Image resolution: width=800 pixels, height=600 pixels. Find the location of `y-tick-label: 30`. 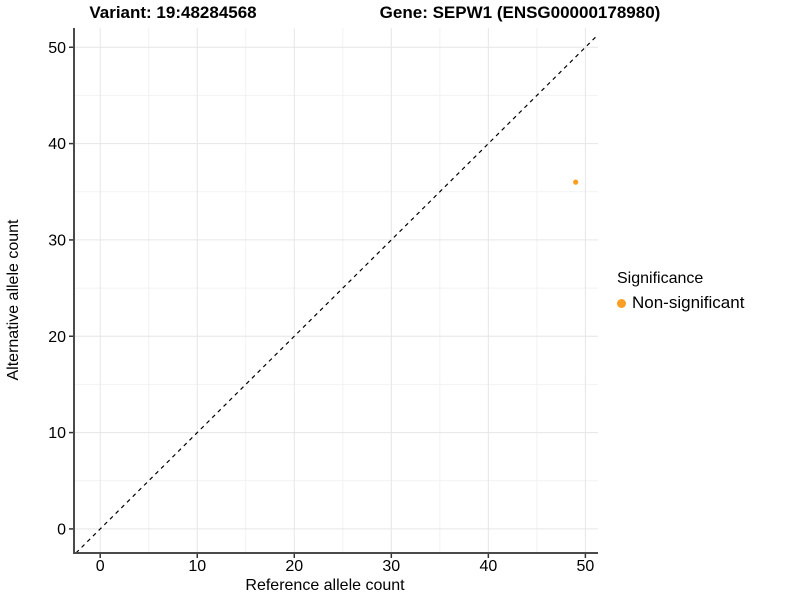

y-tick-label: 30 is located at coordinates (57, 240).